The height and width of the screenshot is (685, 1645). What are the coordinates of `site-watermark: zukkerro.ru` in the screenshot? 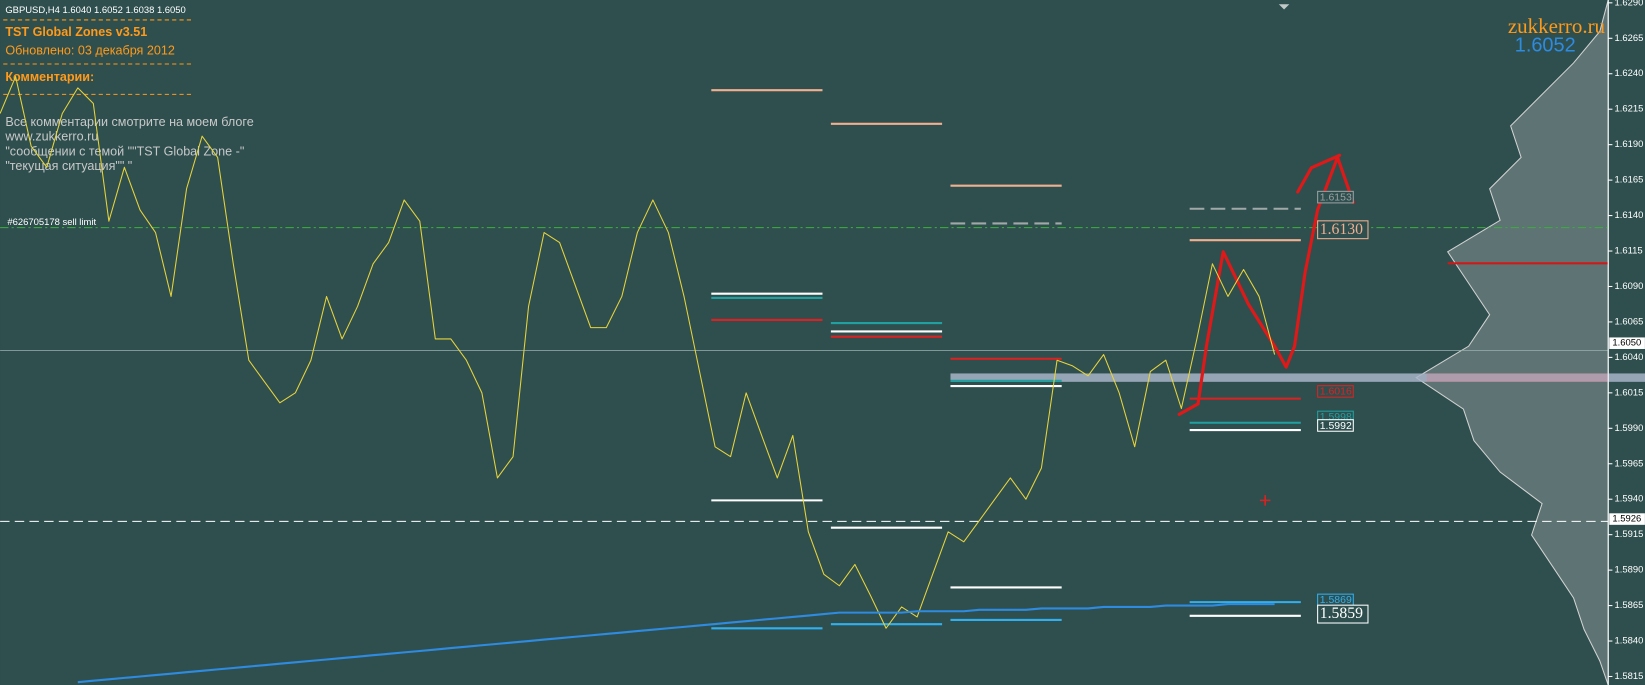 It's located at (1557, 26).